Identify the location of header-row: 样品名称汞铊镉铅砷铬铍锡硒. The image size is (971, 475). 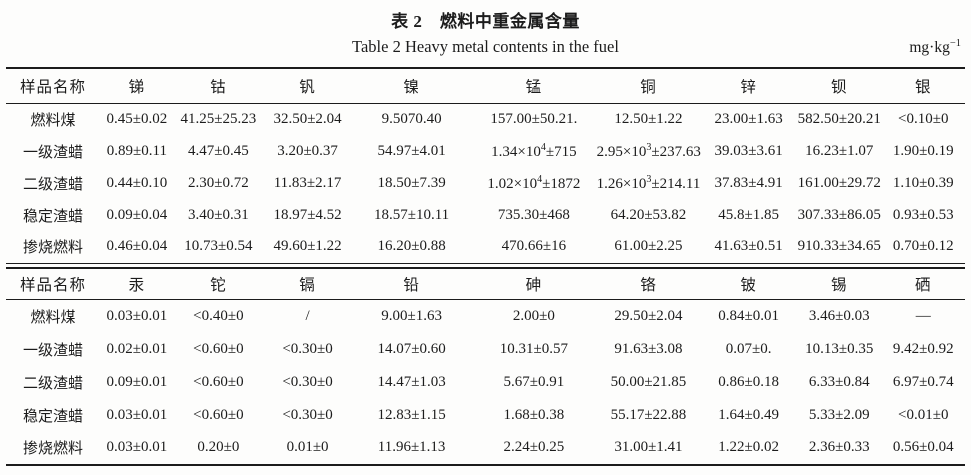
(485, 283).